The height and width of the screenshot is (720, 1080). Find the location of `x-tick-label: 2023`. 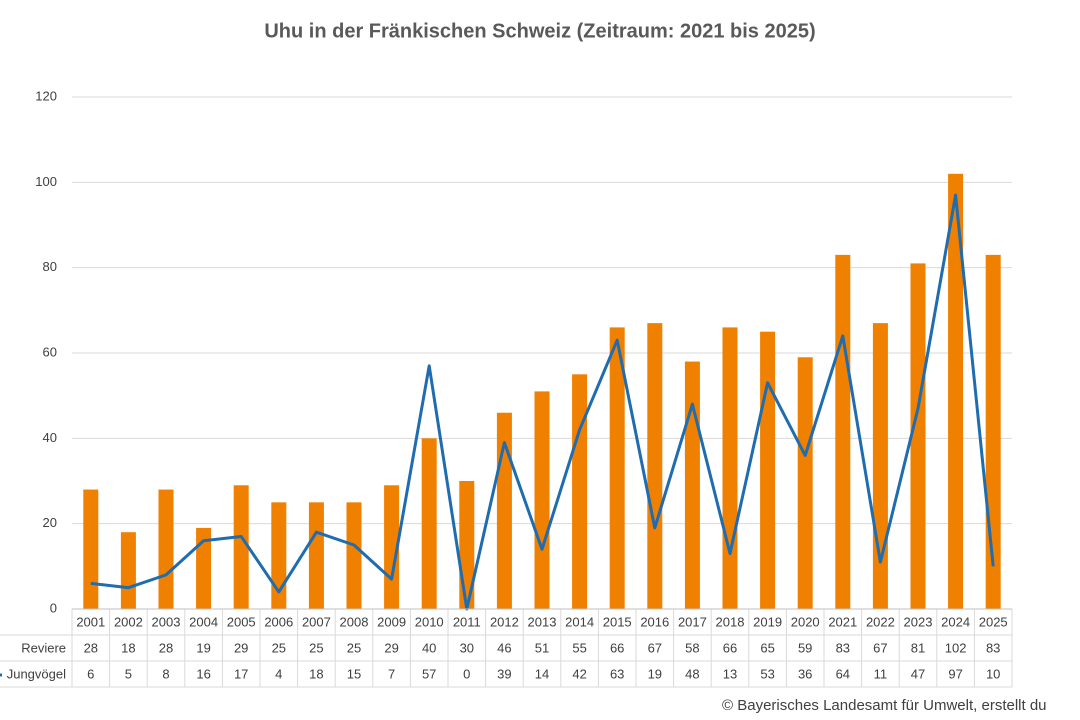

x-tick-label: 2023 is located at coordinates (918, 621).